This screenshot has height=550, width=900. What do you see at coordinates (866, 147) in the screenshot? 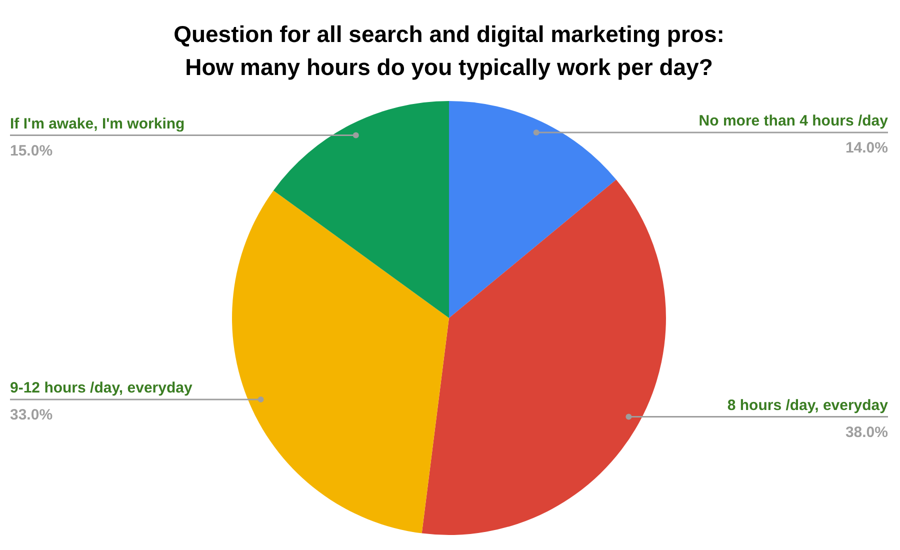
I see `data-label: 14.0%` at bounding box center [866, 147].